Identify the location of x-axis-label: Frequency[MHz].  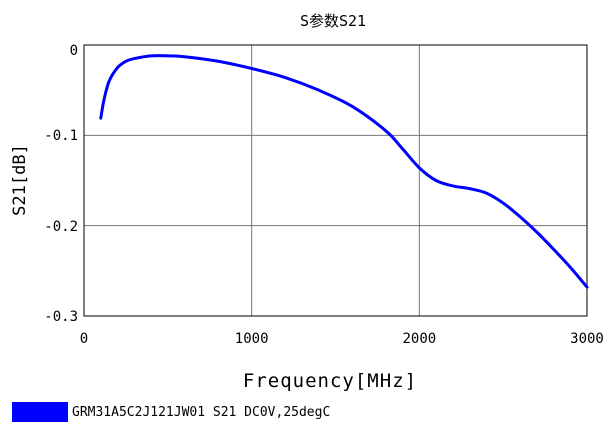
(330, 381).